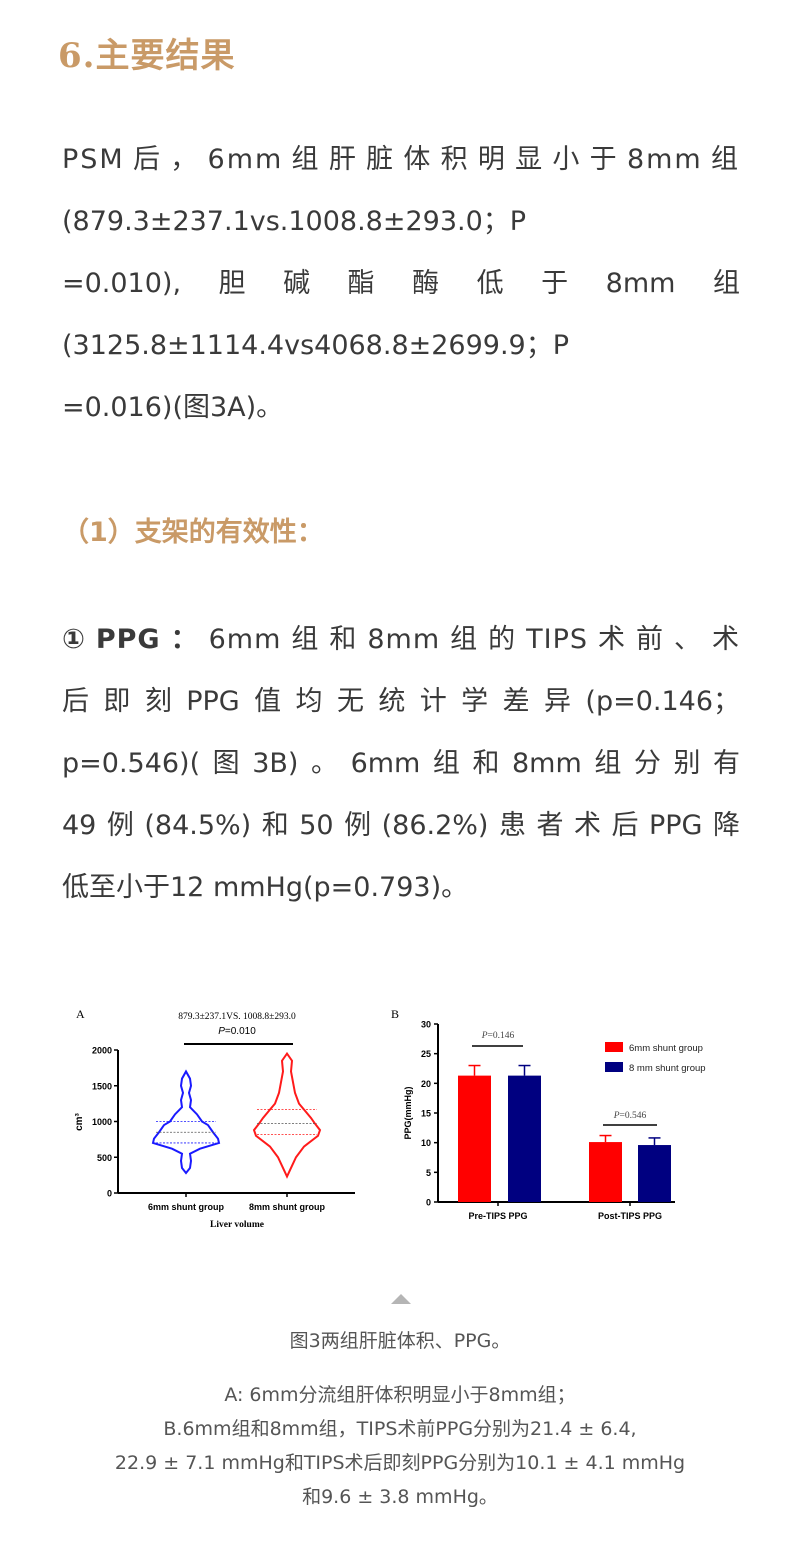 This screenshot has width=800, height=1546. Describe the element at coordinates (265, 887) in the screenshot. I see `paragraph-line: 低至小于12 mmHg(p=0.793)。` at that location.